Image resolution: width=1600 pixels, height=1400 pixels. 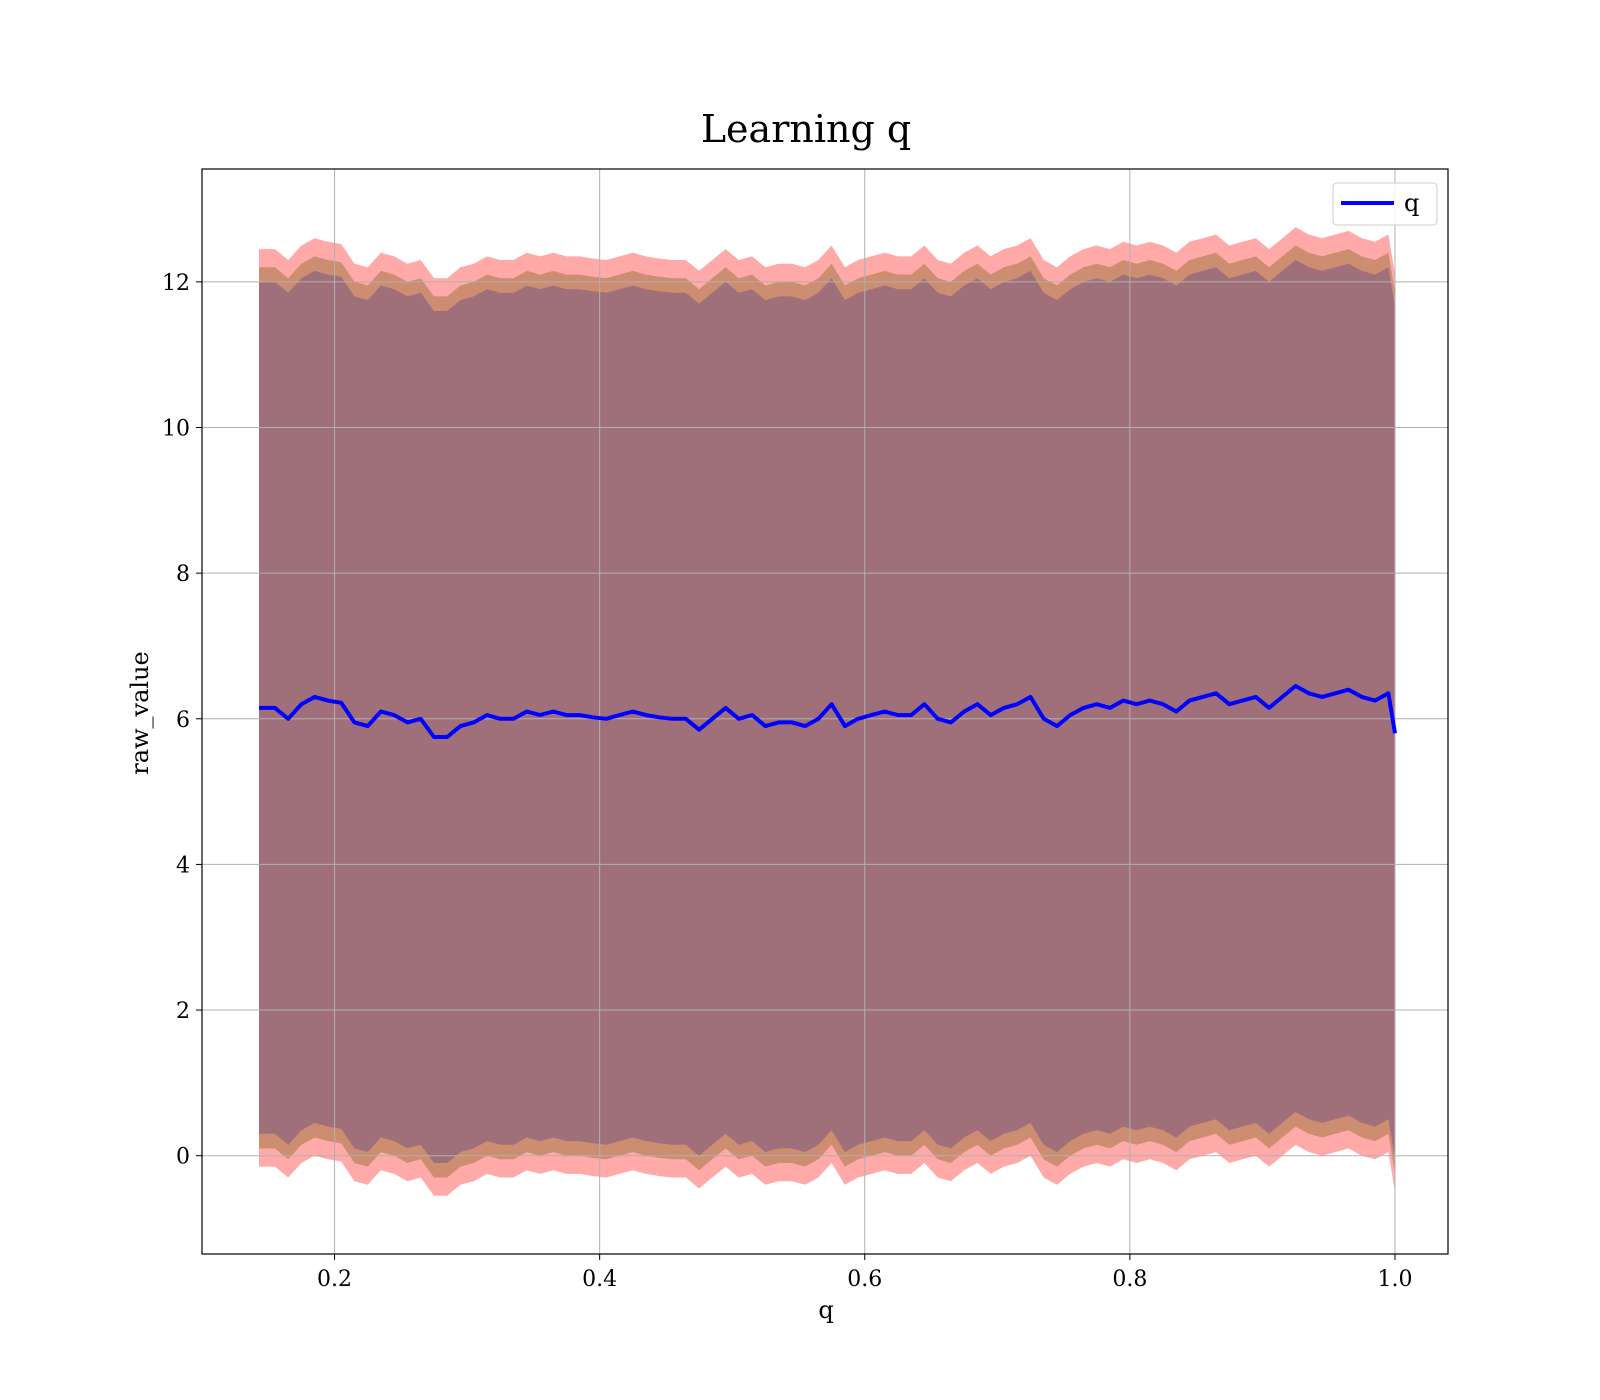 I want to click on x-tick-label-3: 0.8, so click(x=1129, y=1279).